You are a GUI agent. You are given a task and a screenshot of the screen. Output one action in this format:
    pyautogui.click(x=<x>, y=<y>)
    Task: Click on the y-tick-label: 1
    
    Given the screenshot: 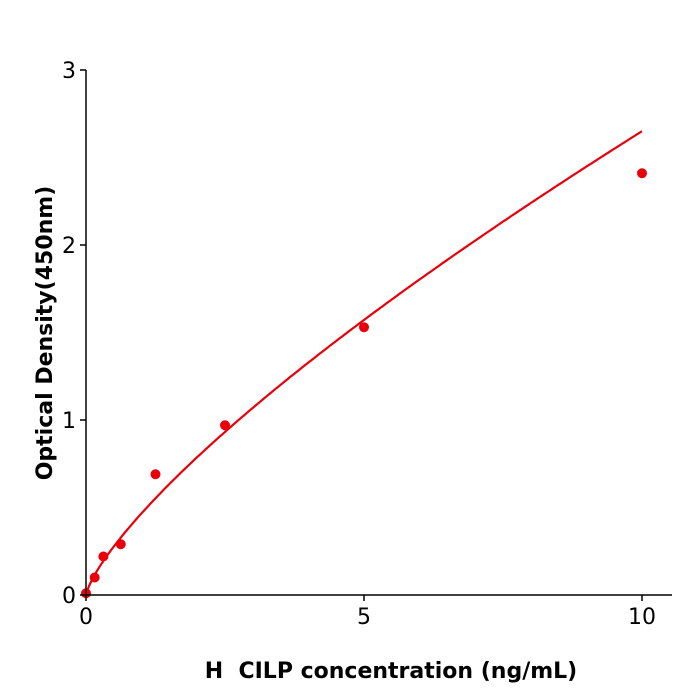 What is the action you would take?
    pyautogui.click(x=69, y=421)
    